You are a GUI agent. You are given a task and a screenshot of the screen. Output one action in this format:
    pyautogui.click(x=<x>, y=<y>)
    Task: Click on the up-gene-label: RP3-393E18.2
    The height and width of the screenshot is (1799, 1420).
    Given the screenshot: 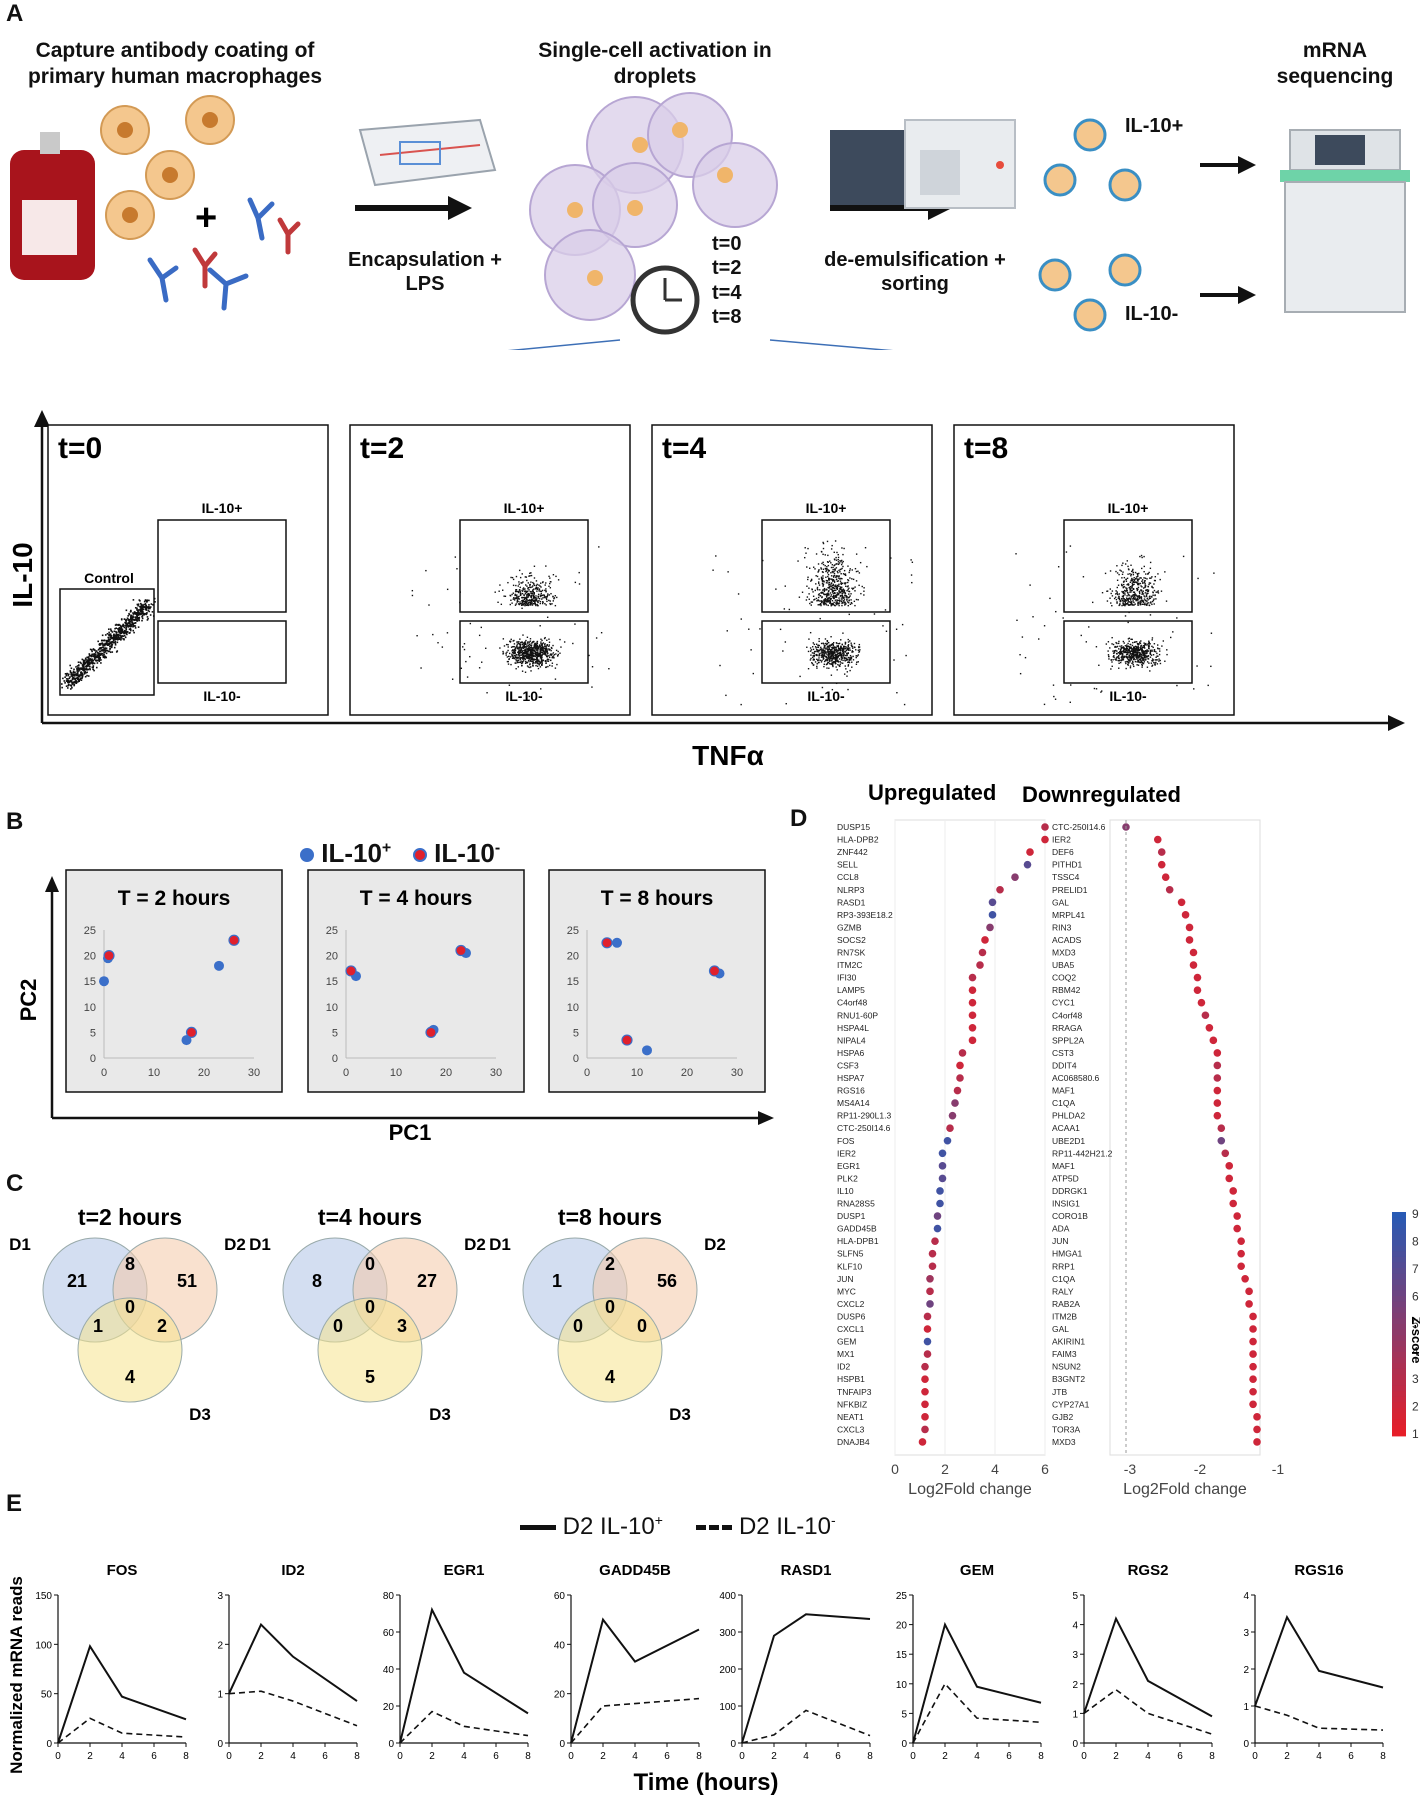 What is the action you would take?
    pyautogui.click(x=865, y=915)
    